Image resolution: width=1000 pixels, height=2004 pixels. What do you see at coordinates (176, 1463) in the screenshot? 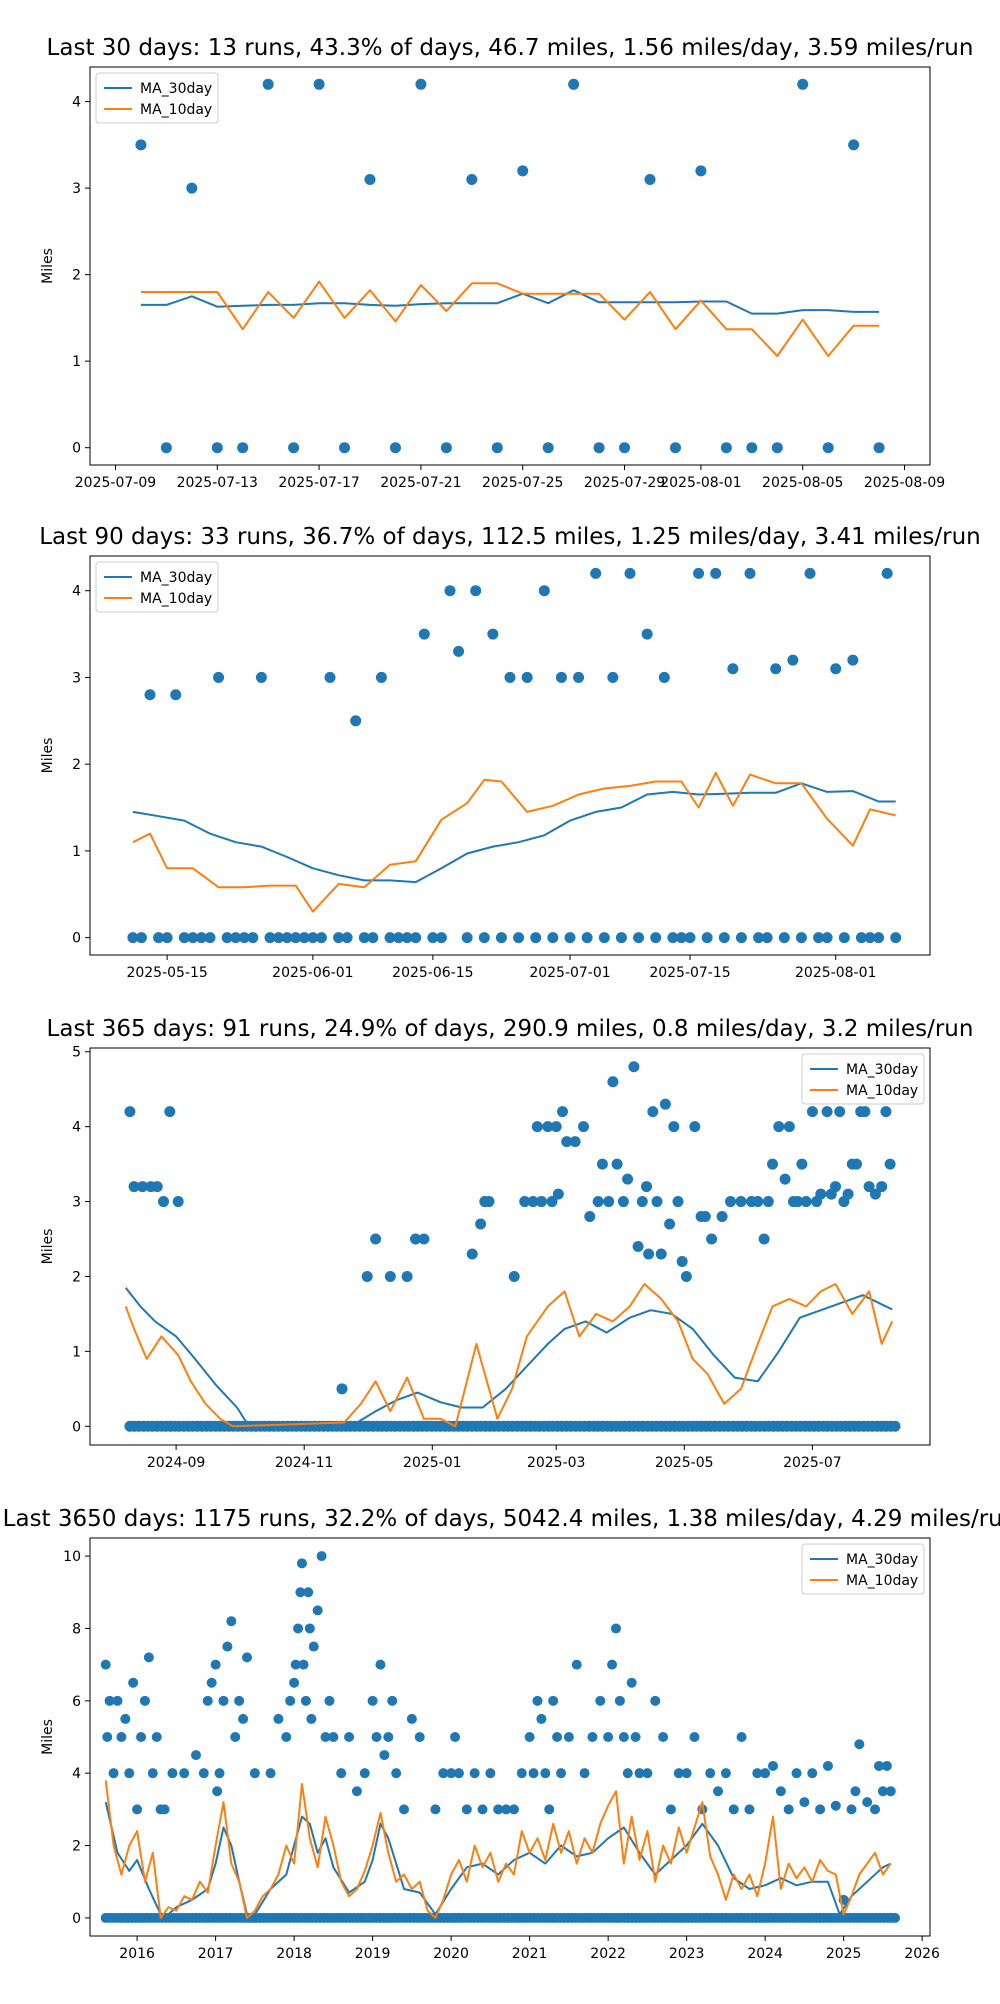
I see `x-tick-label: 2024-09` at bounding box center [176, 1463].